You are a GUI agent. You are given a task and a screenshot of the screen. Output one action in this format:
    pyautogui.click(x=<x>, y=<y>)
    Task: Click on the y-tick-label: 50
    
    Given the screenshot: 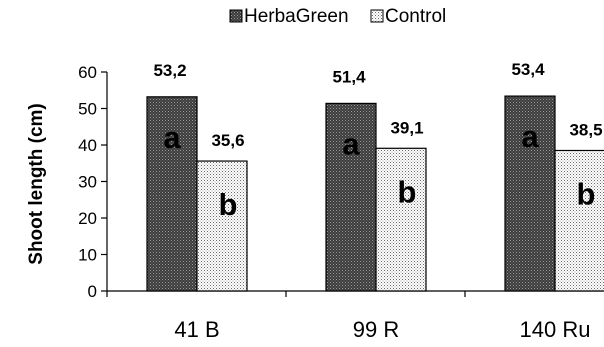 What is the action you would take?
    pyautogui.click(x=87, y=109)
    